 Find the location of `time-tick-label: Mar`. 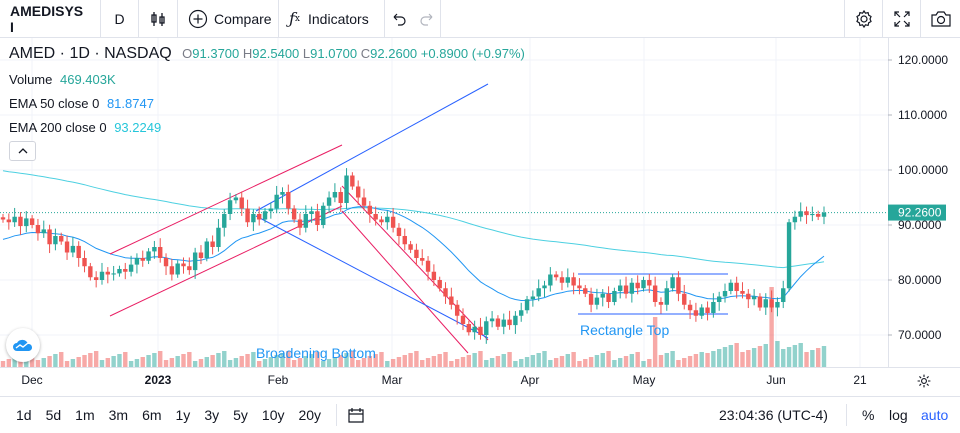

time-tick-label: Mar is located at coordinates (392, 380).